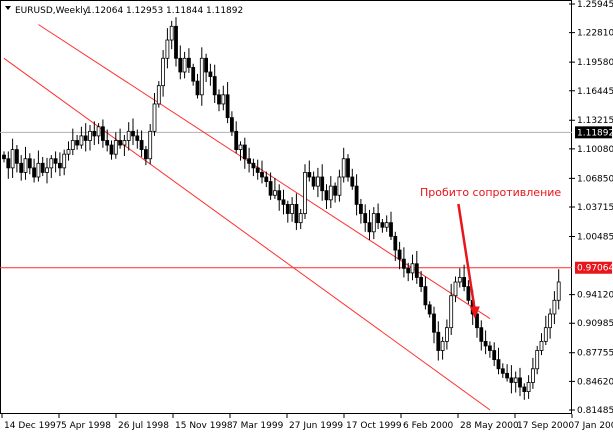  I want to click on dropdown-triangle-icon, so click(8, 8).